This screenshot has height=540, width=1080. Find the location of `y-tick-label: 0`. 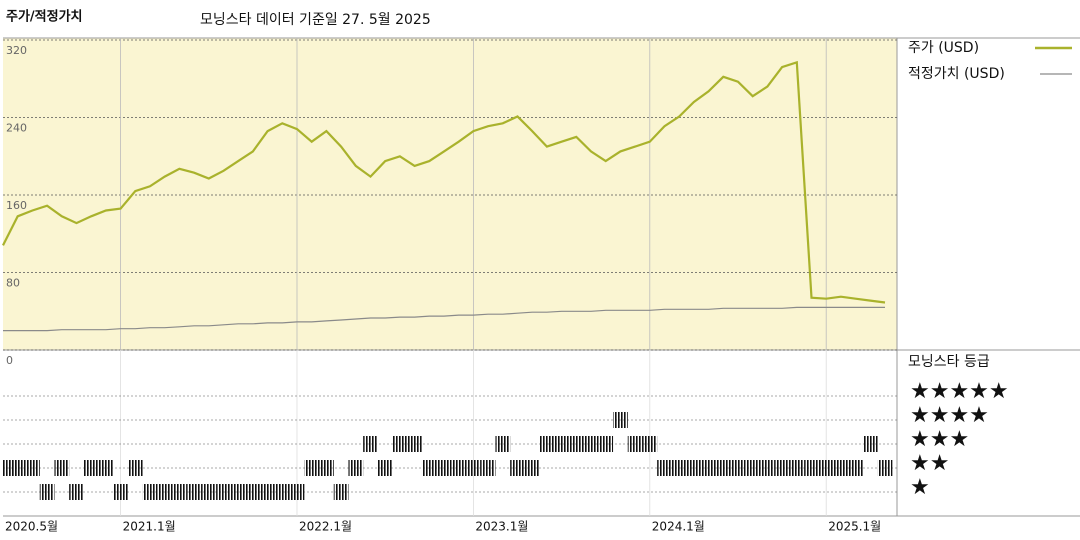

y-tick-label: 0 is located at coordinates (9, 360).